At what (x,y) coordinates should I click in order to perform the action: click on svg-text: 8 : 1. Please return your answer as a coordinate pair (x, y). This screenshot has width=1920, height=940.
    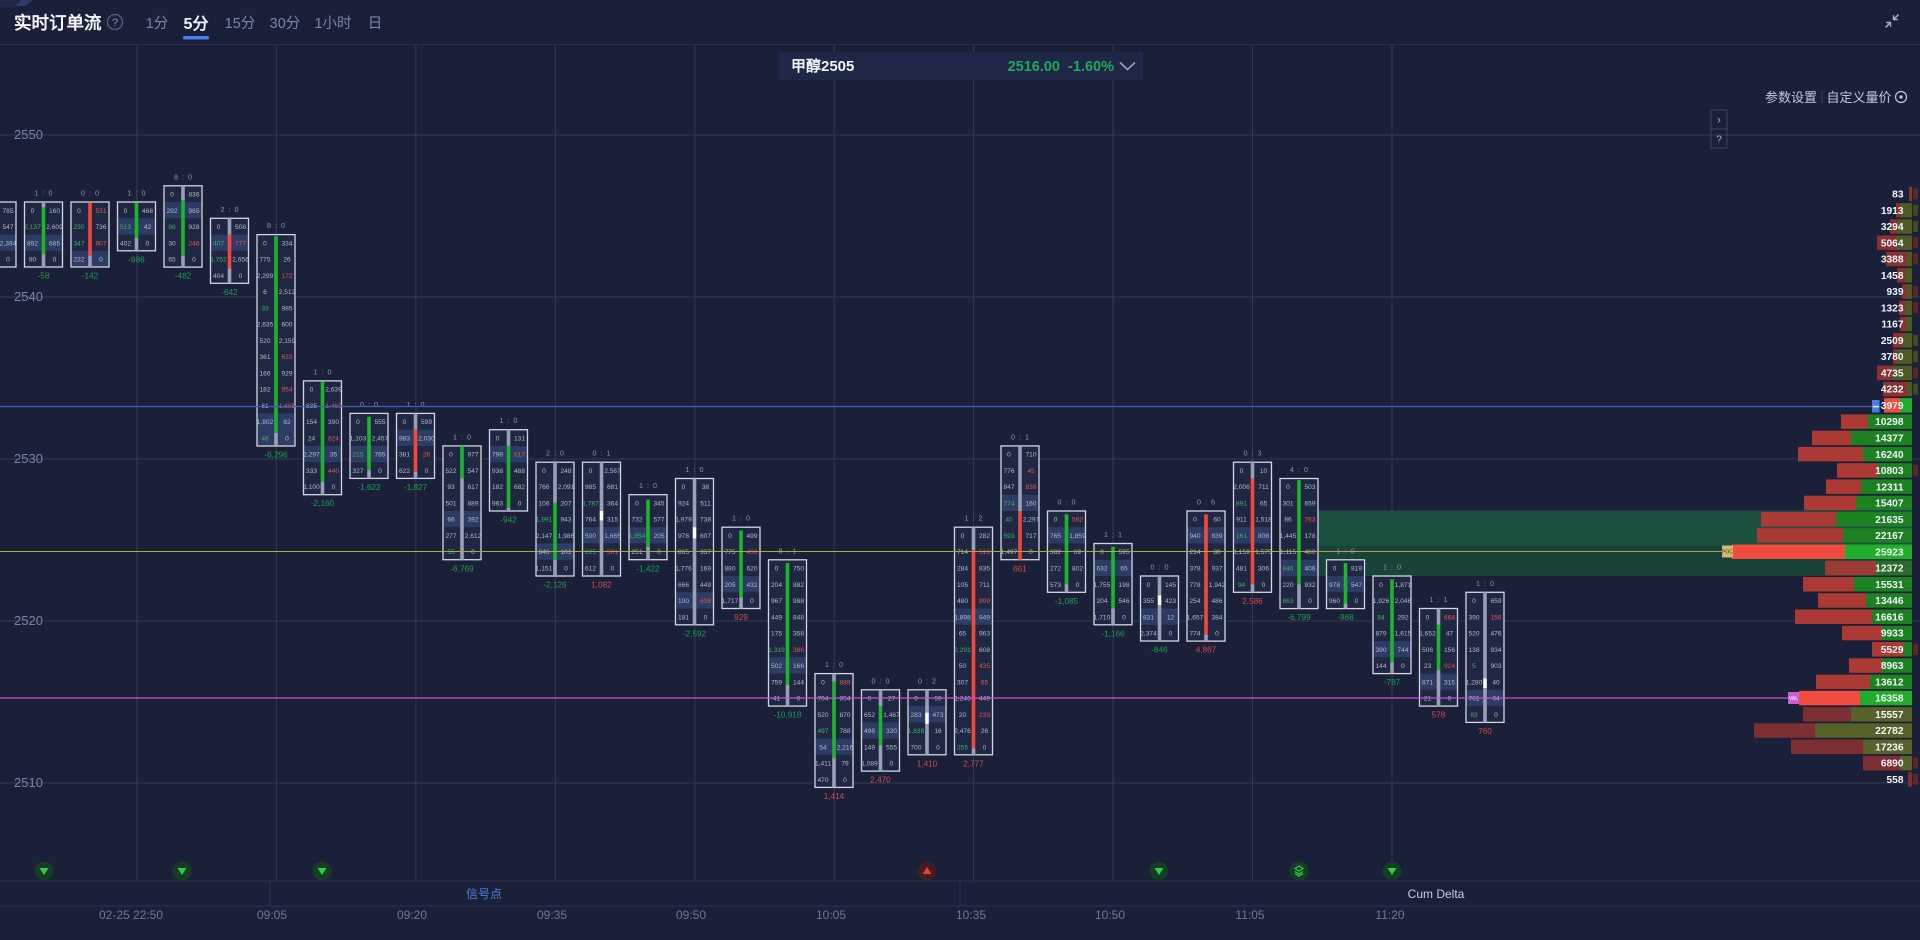
    Looking at the image, I should click on (788, 550).